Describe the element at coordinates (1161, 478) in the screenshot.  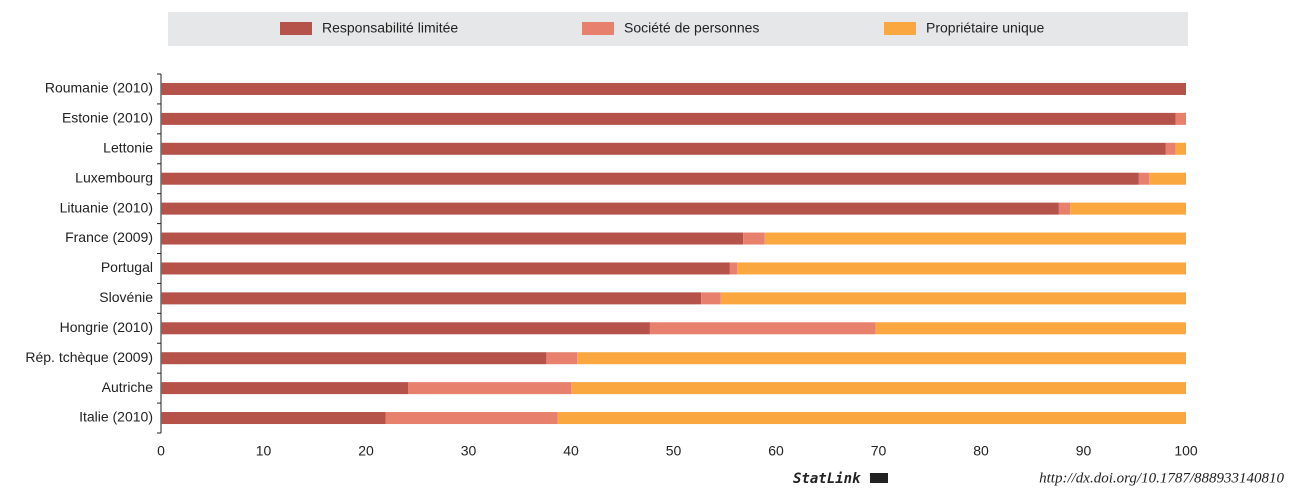
I see `statlink-url: http://dx.doi.org/10.1787/888933140810` at that location.